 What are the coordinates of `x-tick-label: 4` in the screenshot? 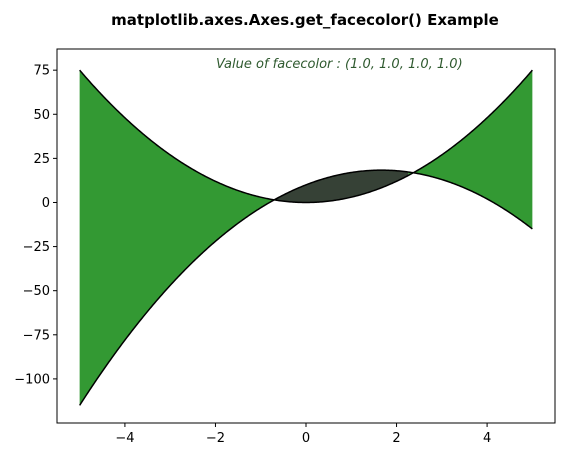 It's located at (487, 438).